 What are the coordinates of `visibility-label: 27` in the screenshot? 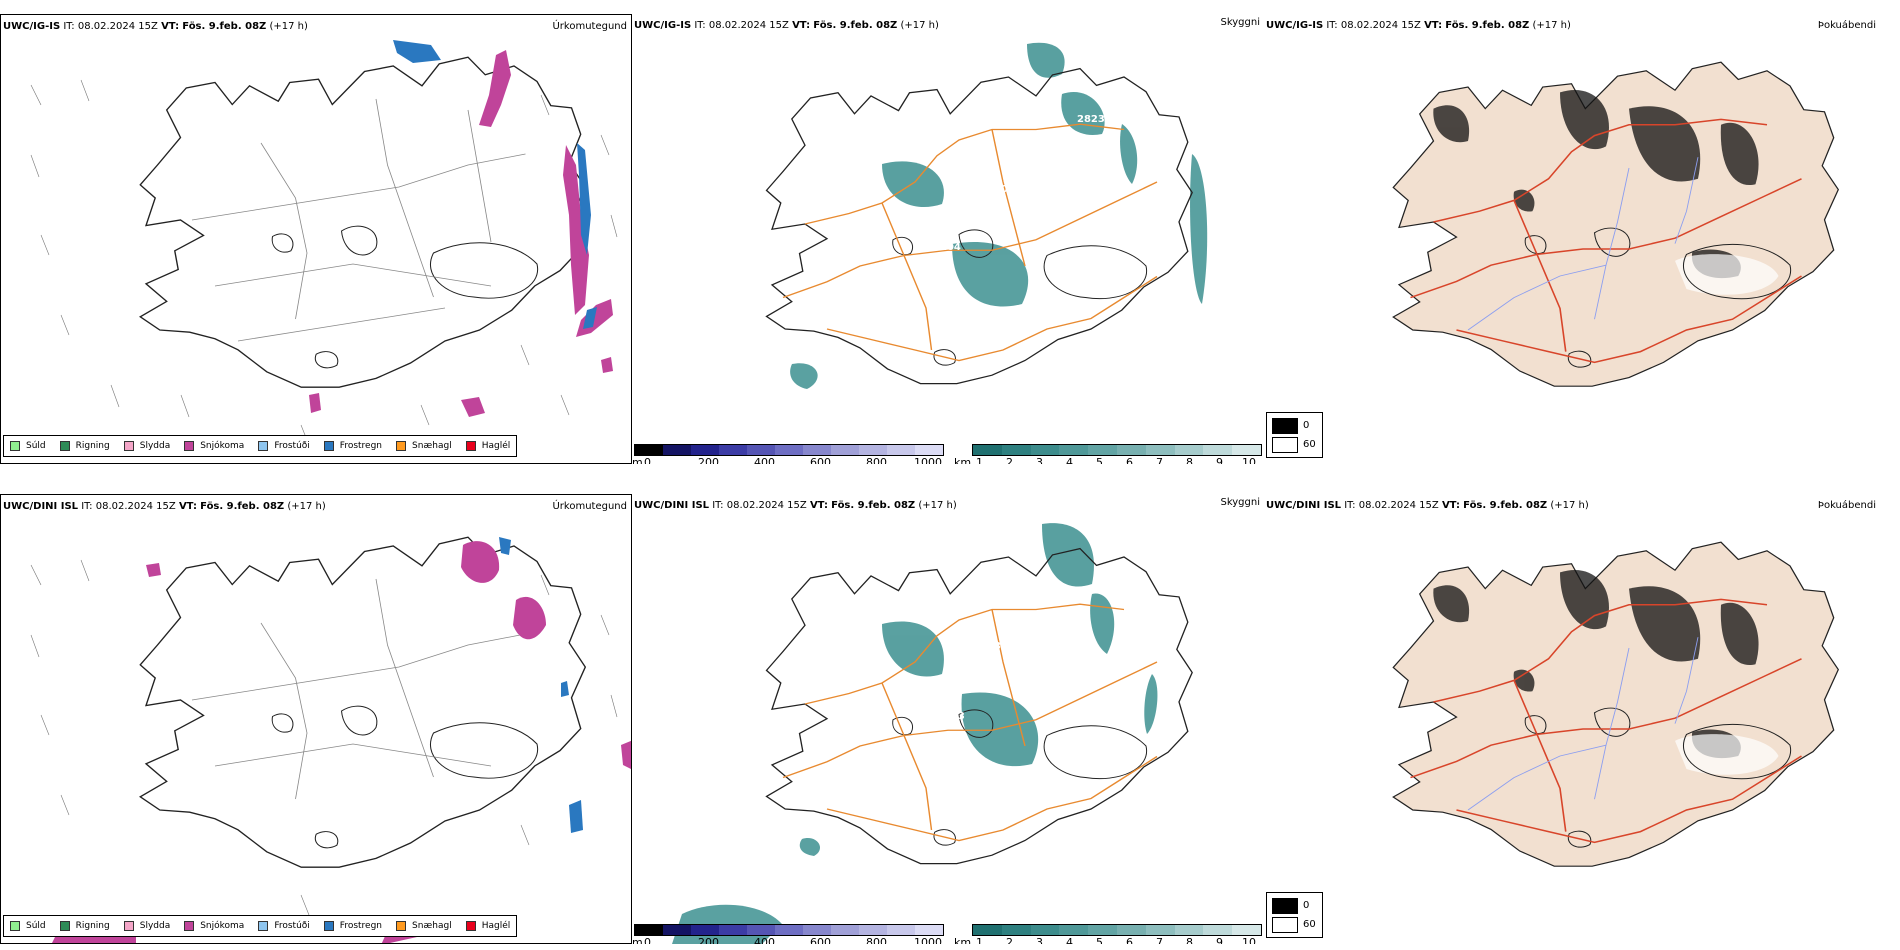 It's located at (1063, 171).